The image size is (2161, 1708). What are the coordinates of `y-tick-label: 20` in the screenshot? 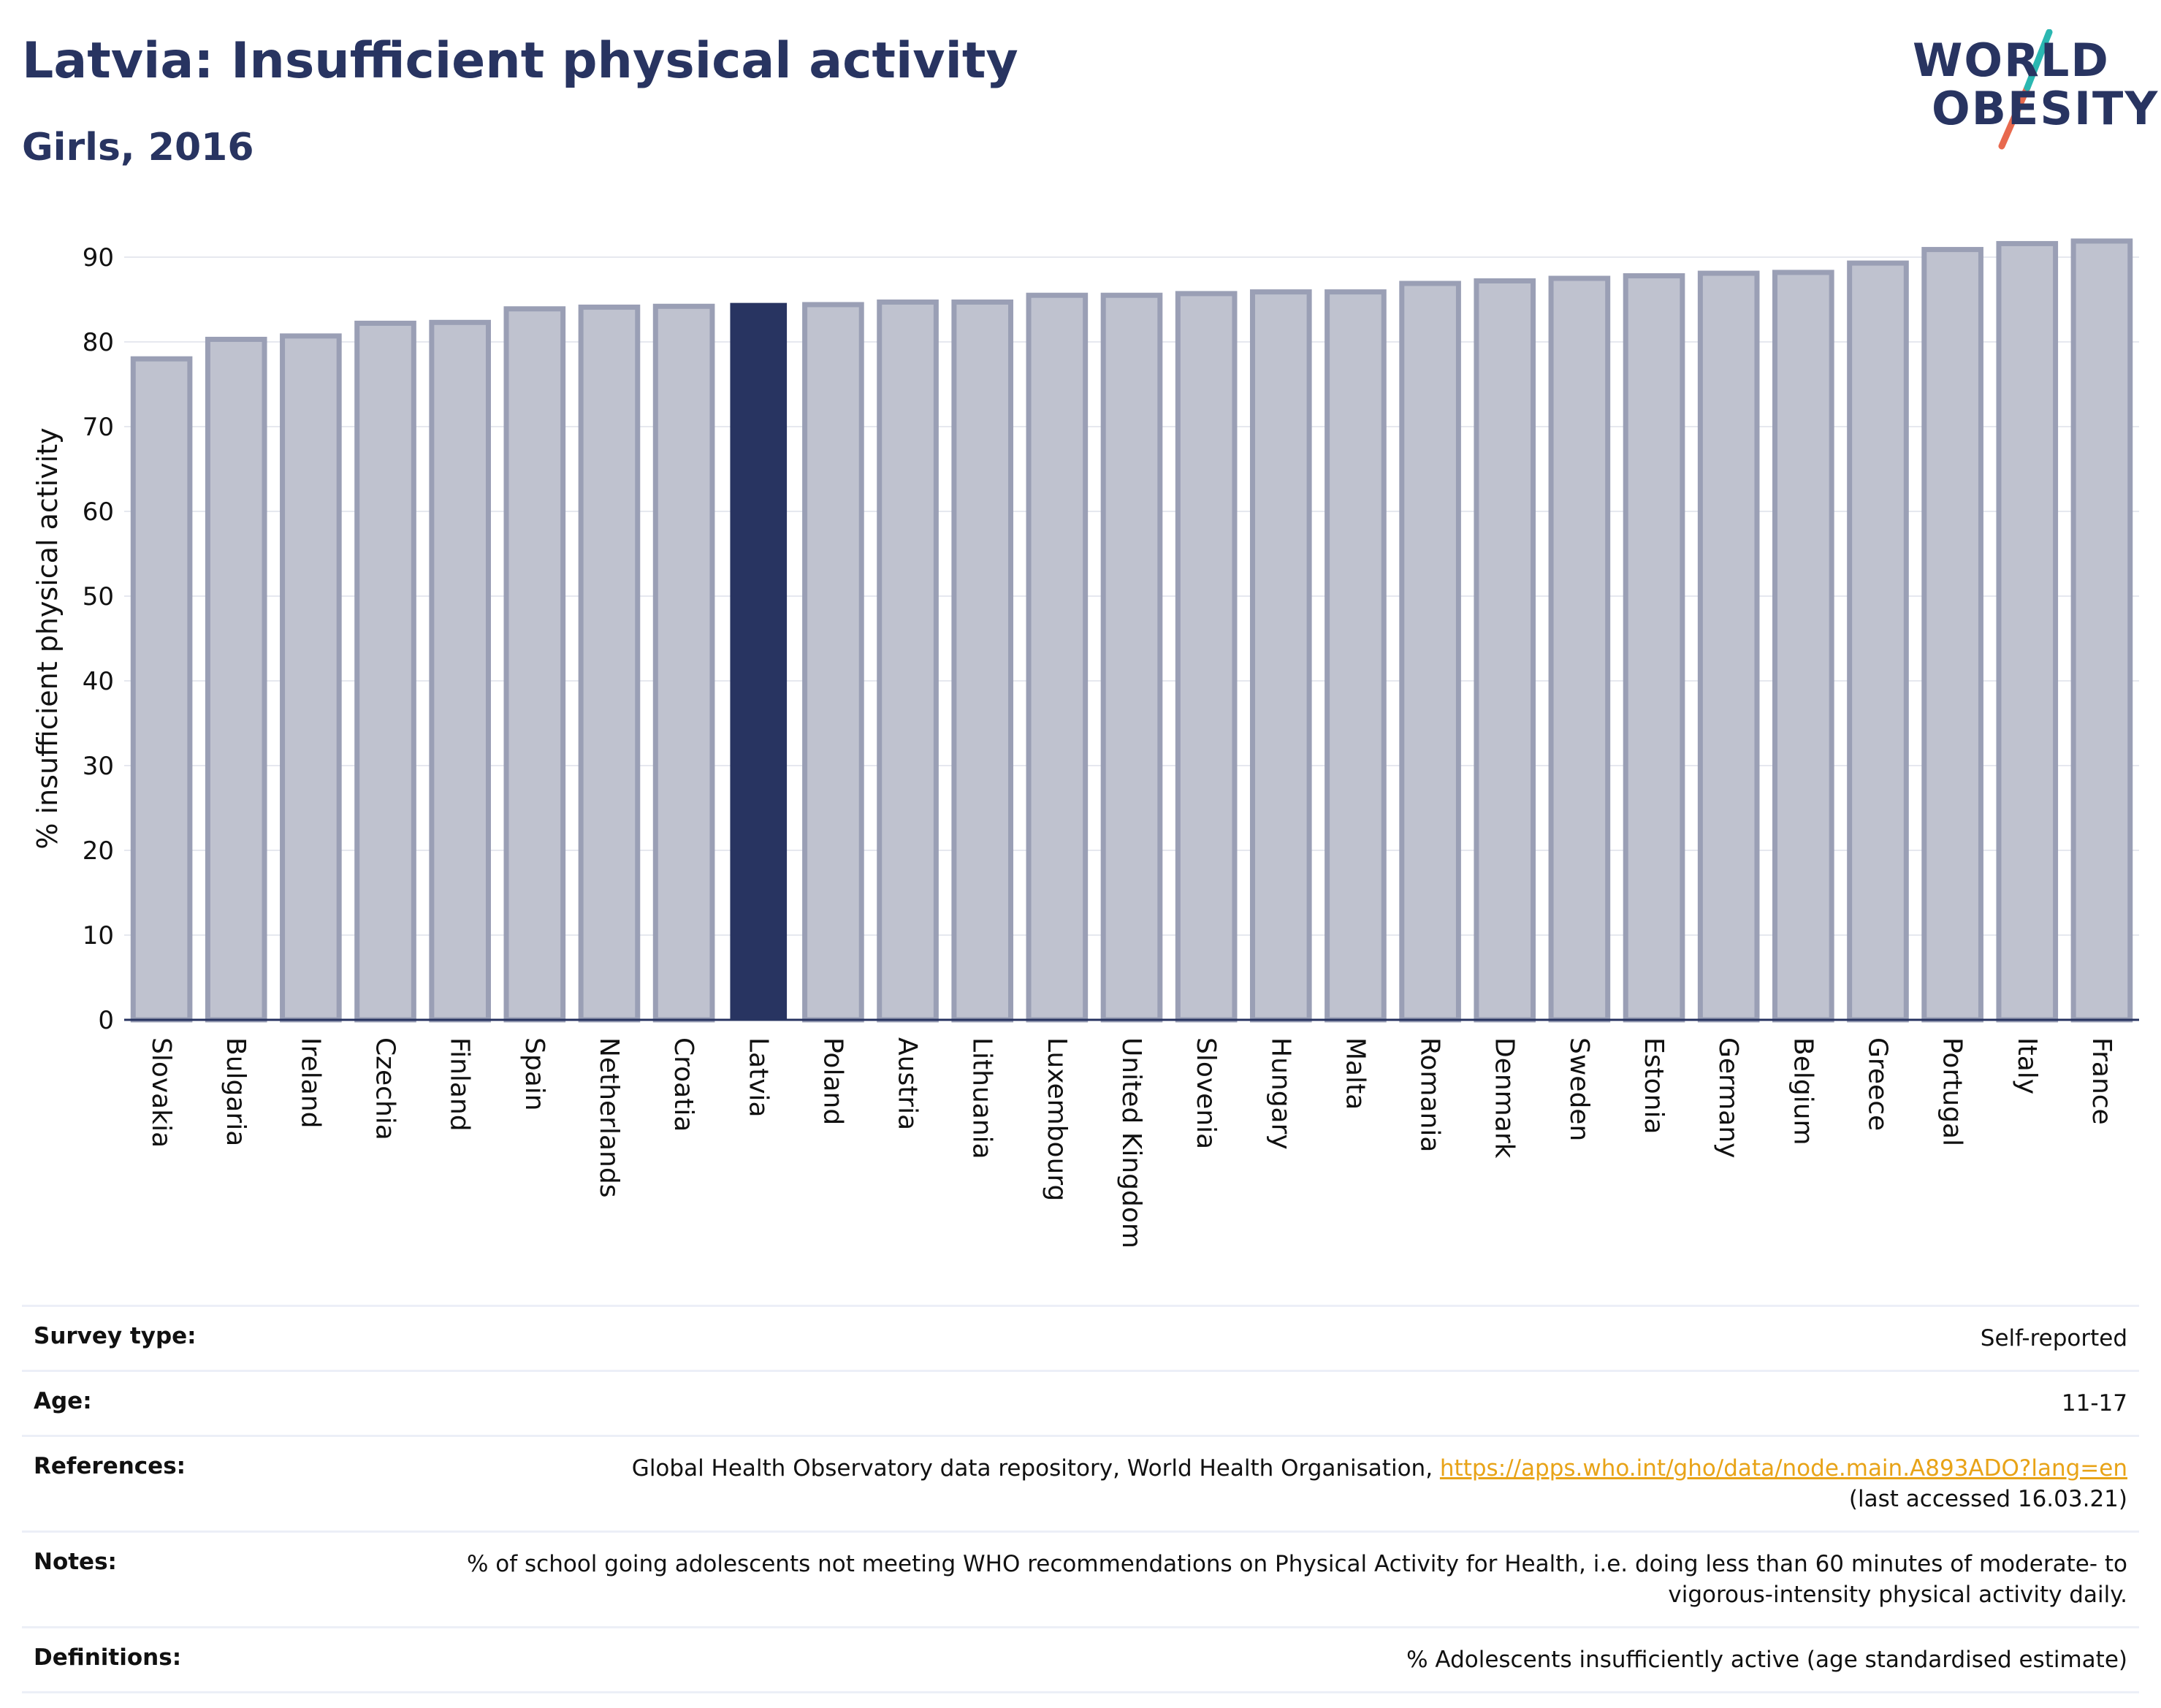 It's located at (99, 851).